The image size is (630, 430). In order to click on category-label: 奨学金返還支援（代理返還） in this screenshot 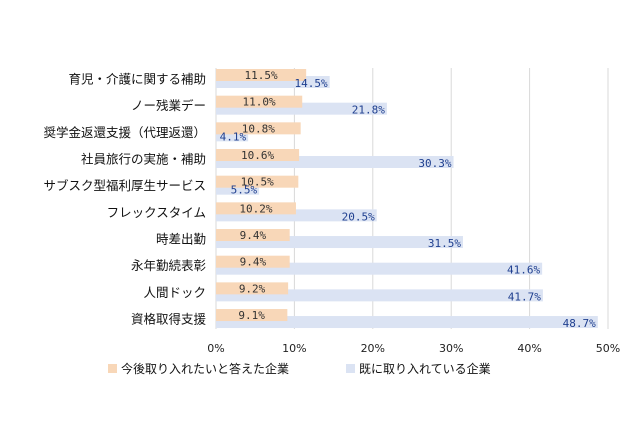, I will do `click(124, 132)`.